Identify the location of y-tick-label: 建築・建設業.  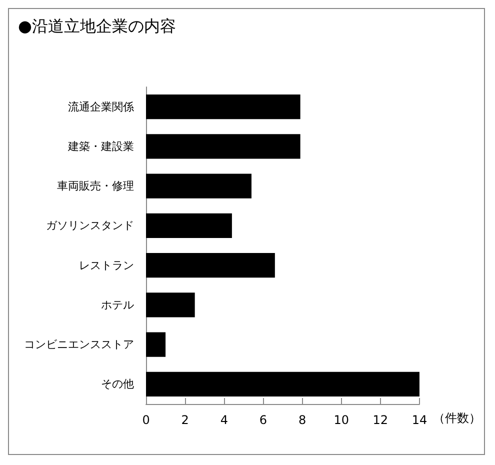
(100, 146).